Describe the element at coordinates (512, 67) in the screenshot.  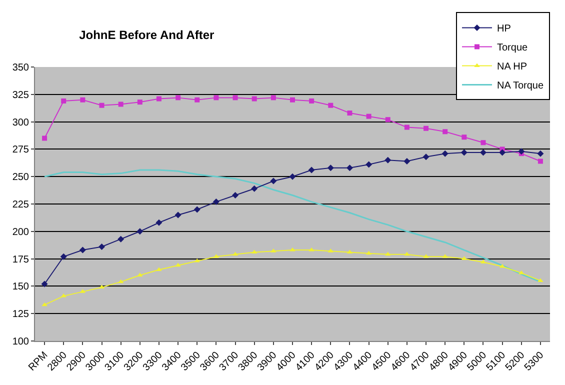
I see `legend-label: NA HP` at that location.